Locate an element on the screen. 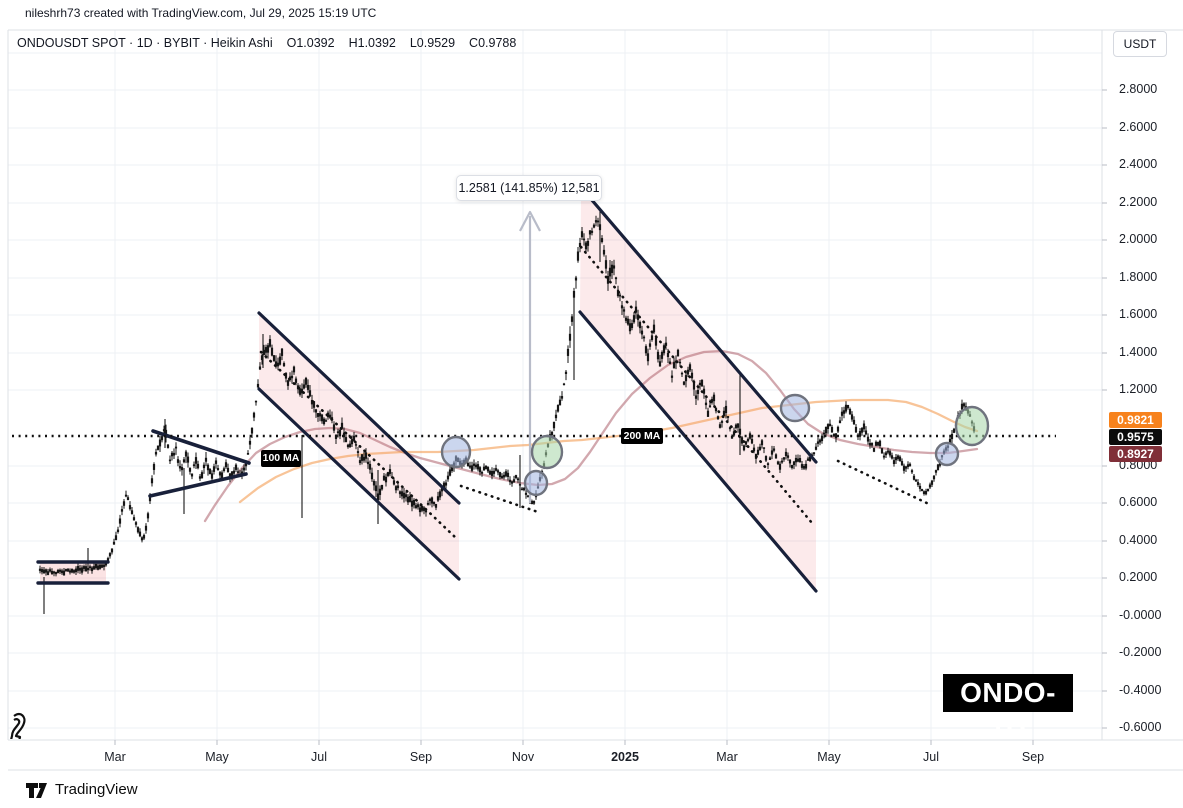 The height and width of the screenshot is (808, 1183). price-tick-2.4000: 2.4000 is located at coordinates (1138, 164).